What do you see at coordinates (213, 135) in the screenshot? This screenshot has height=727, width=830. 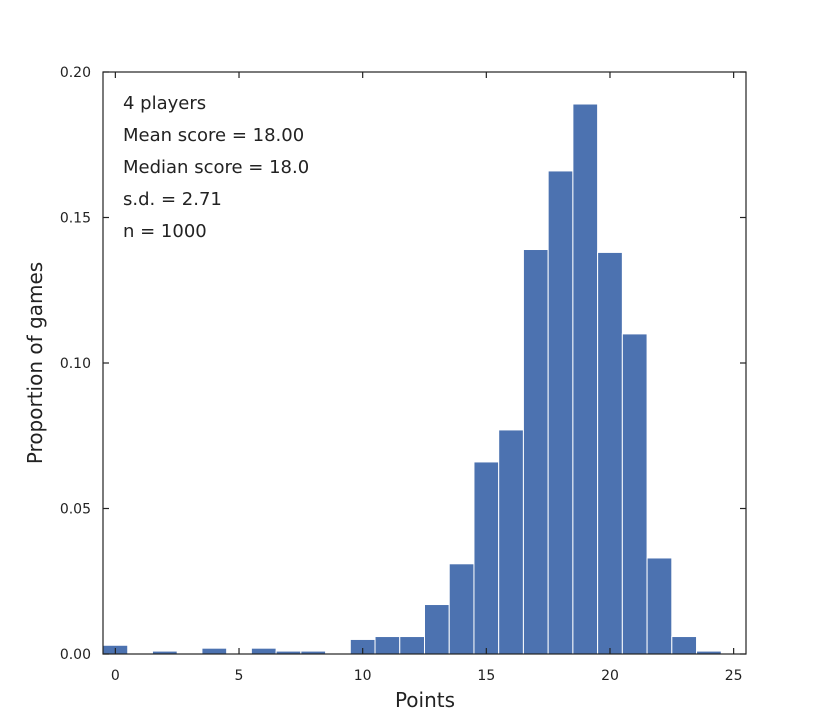 I see `stat-annotation: Mean score = 18.00` at bounding box center [213, 135].